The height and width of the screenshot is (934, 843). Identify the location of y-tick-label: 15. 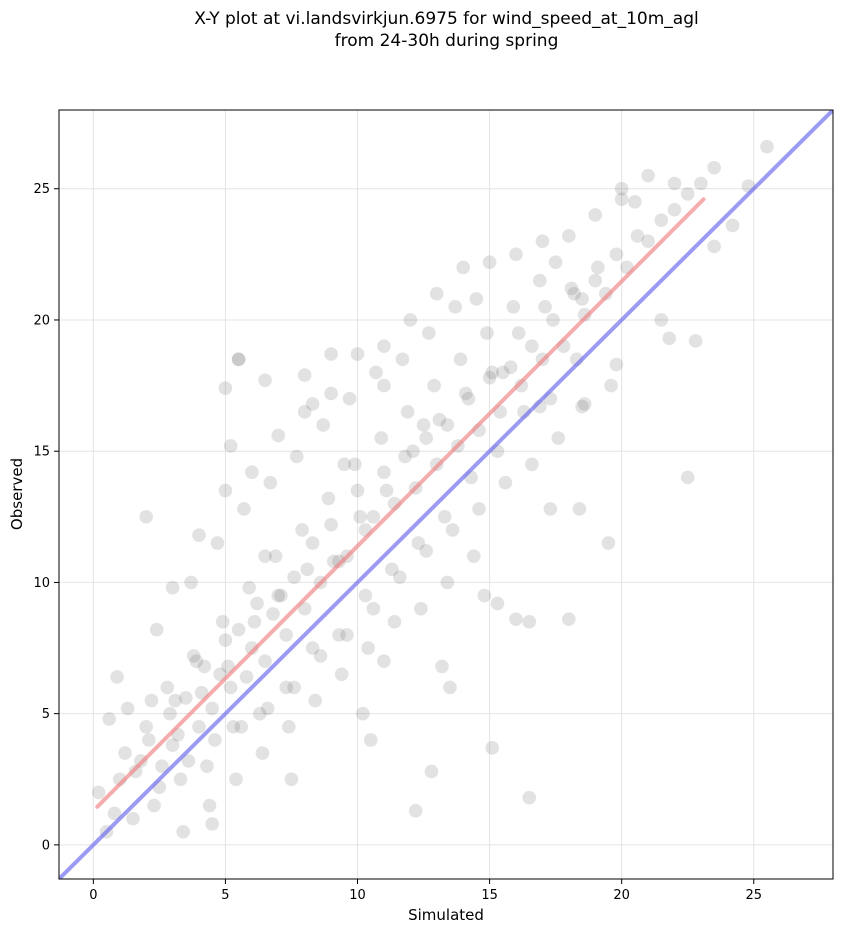
(41, 452).